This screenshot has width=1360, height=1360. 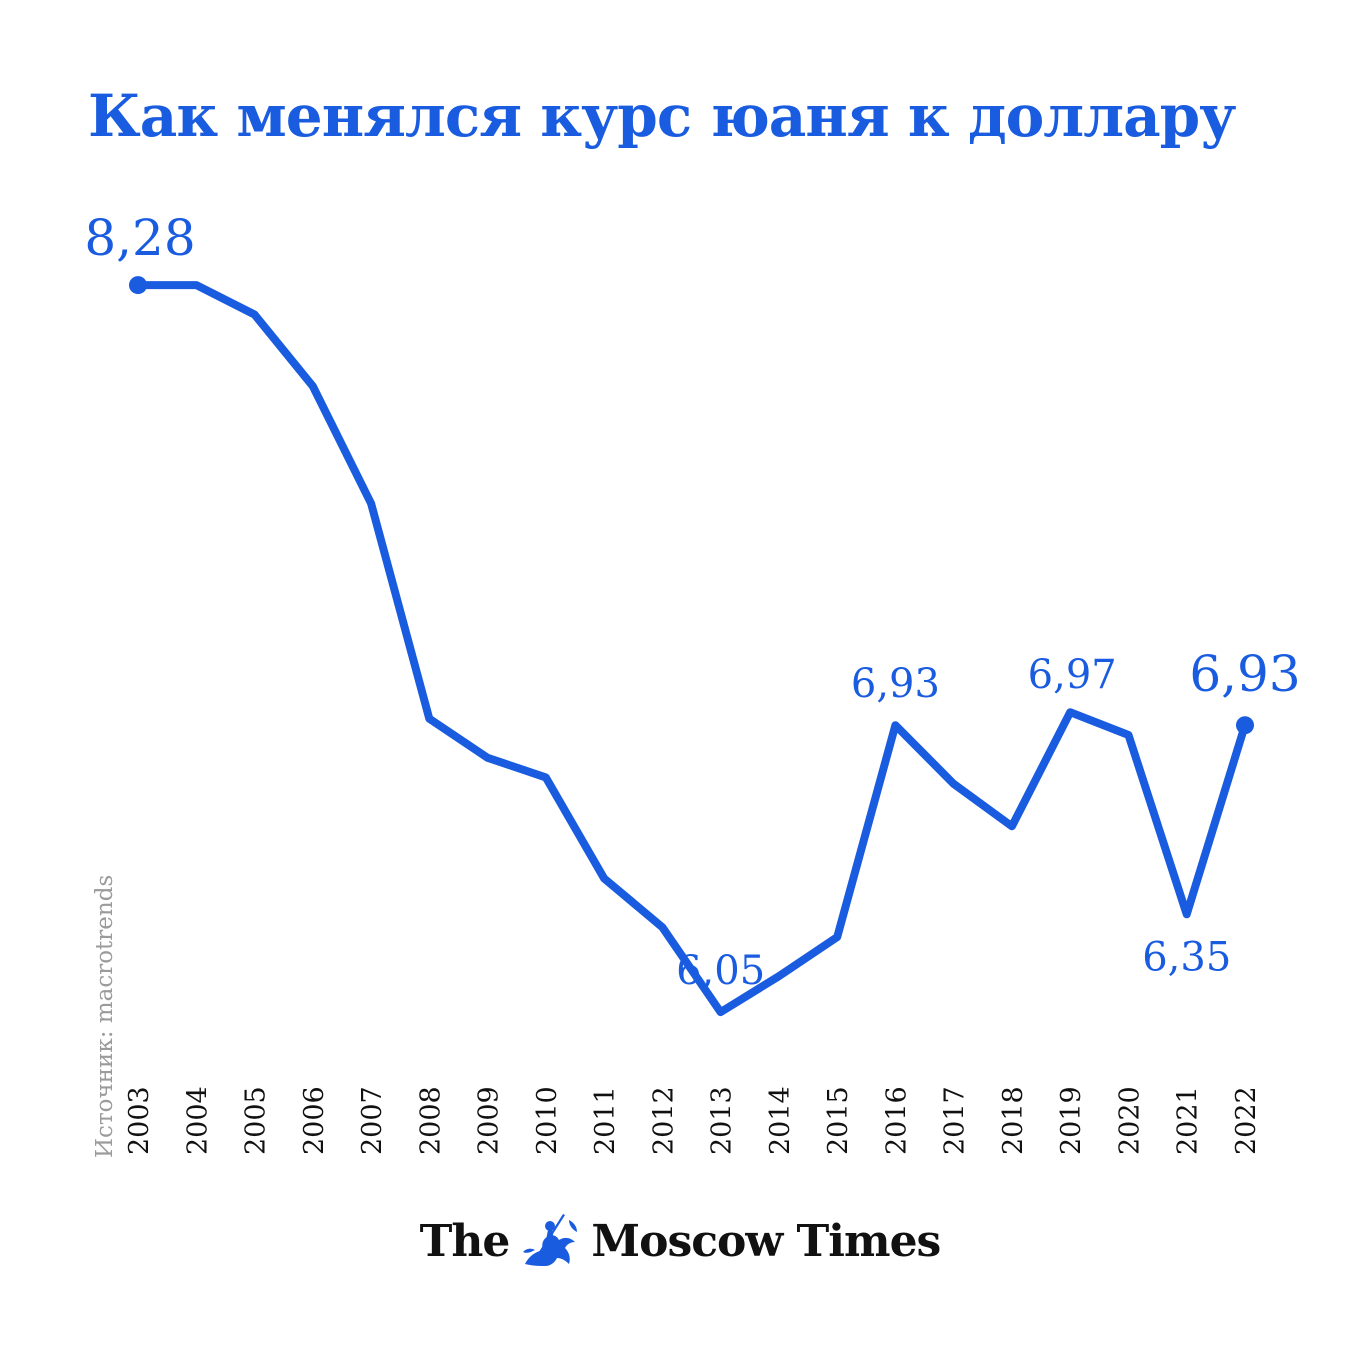 I want to click on x-tick-label: 2004, so click(x=197, y=1120).